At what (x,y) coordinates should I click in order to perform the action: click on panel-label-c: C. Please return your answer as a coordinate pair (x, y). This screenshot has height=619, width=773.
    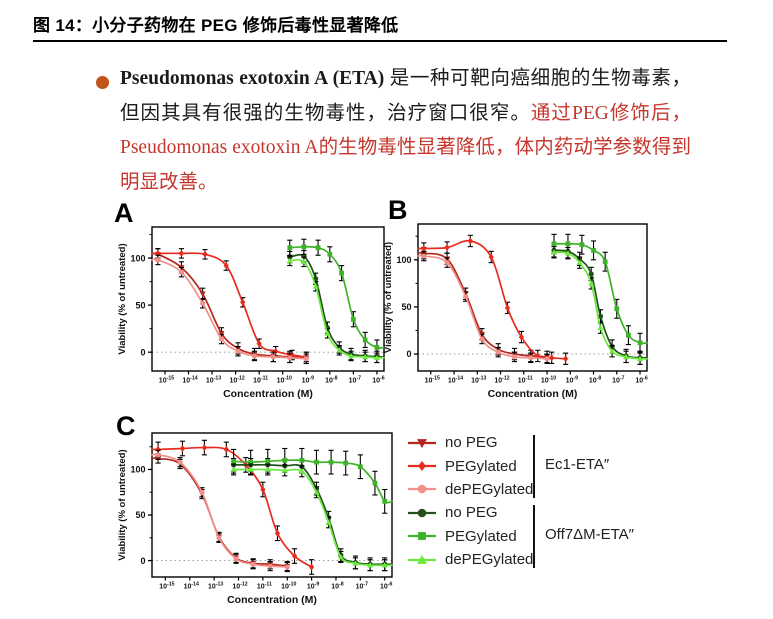
    Looking at the image, I should click on (126, 426).